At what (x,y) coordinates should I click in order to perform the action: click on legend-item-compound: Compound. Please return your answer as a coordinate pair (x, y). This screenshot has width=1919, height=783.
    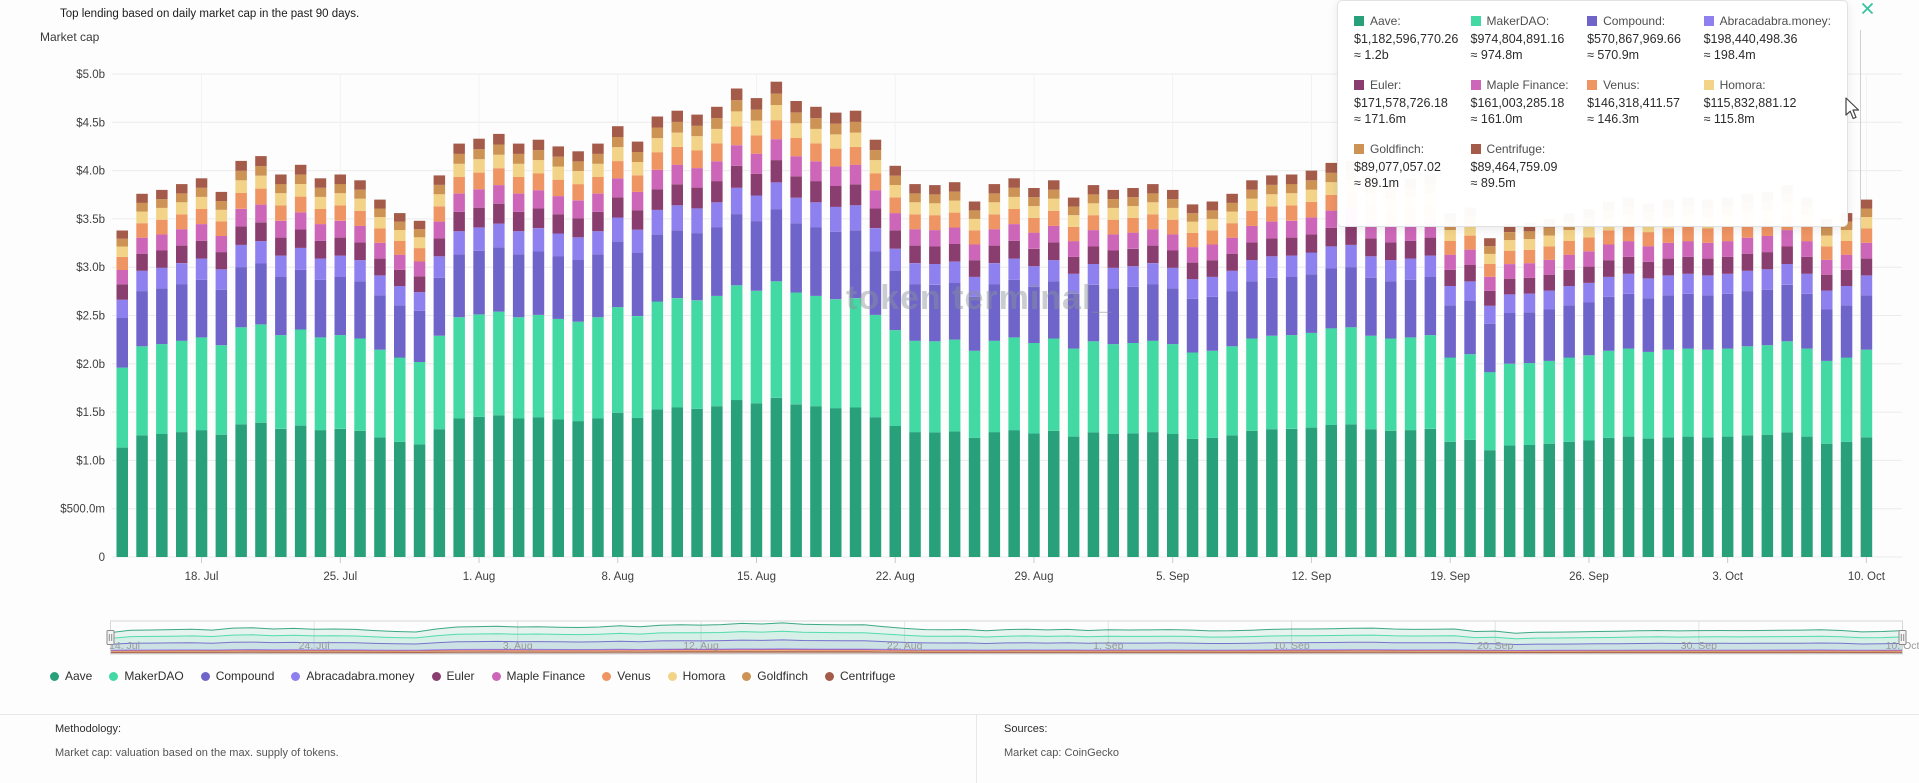
    Looking at the image, I should click on (237, 676).